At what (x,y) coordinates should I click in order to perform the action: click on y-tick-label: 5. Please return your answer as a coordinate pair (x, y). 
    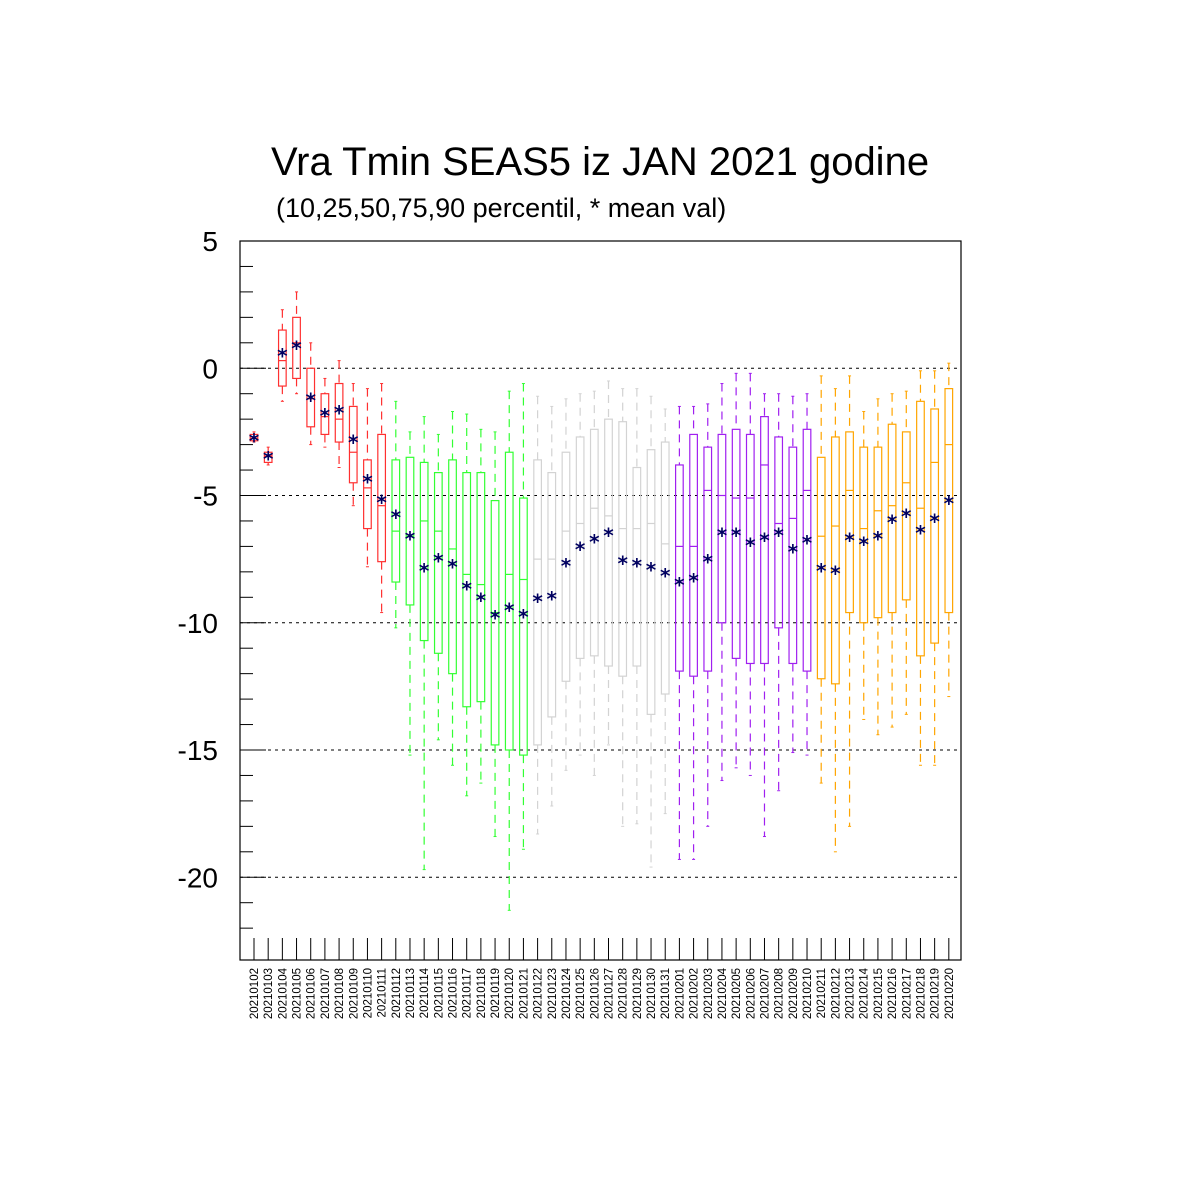
    Looking at the image, I should click on (210, 241).